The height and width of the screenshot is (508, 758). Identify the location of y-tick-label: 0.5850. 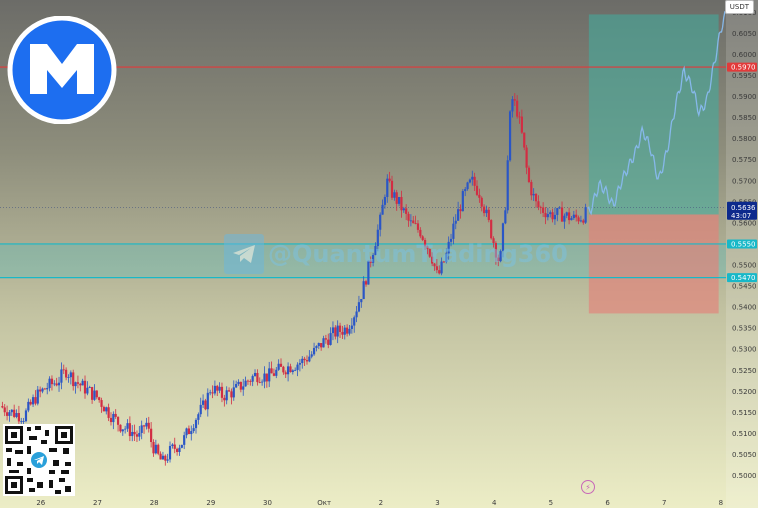
(744, 118).